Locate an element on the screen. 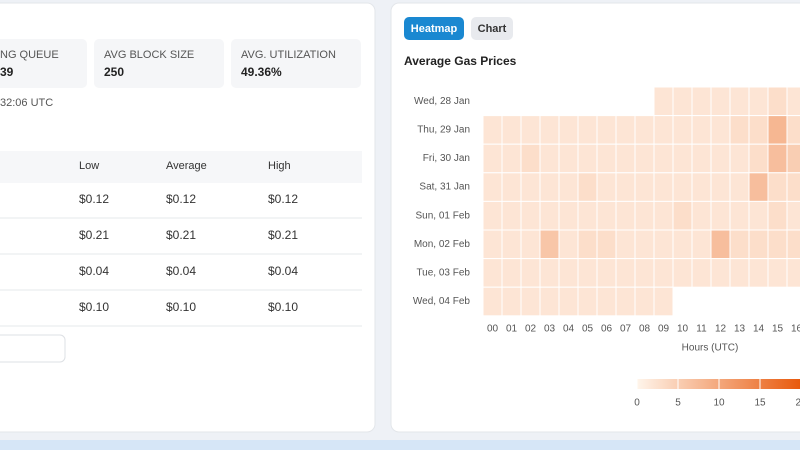 The width and height of the screenshot is (800, 450). y-tick-label: Mon, 02 Feb is located at coordinates (442, 244).